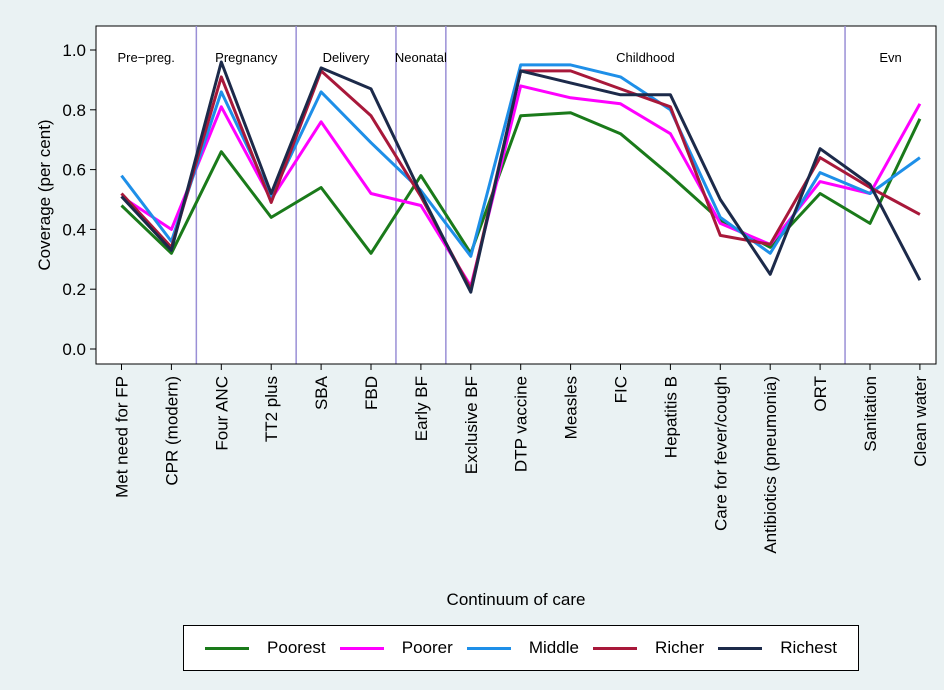  I want to click on x-tick-label: Clean water, so click(920, 421).